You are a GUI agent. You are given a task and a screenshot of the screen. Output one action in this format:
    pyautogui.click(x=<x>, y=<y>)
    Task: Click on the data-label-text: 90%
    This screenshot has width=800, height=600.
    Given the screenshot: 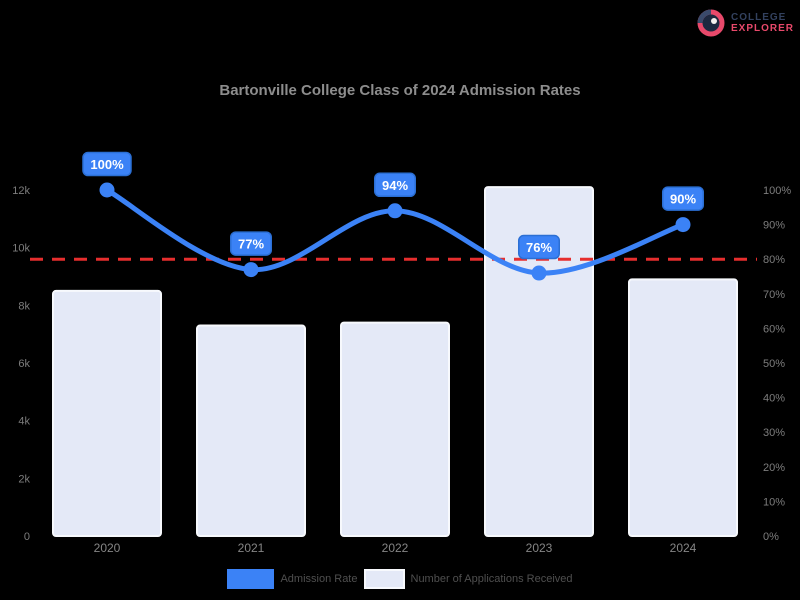 What is the action you would take?
    pyautogui.click(x=683, y=199)
    